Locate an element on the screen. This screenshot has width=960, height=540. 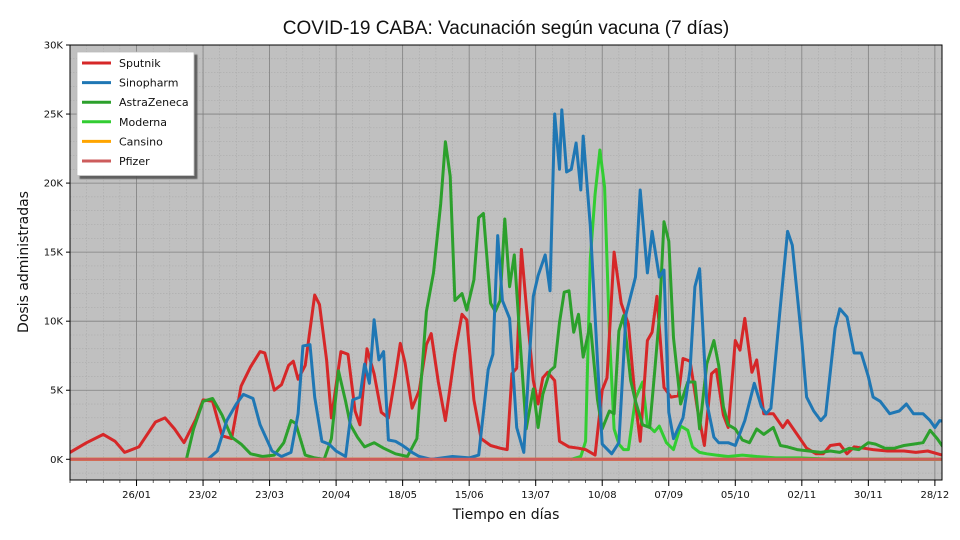
x-tick-label: 28/12 is located at coordinates (934, 495).